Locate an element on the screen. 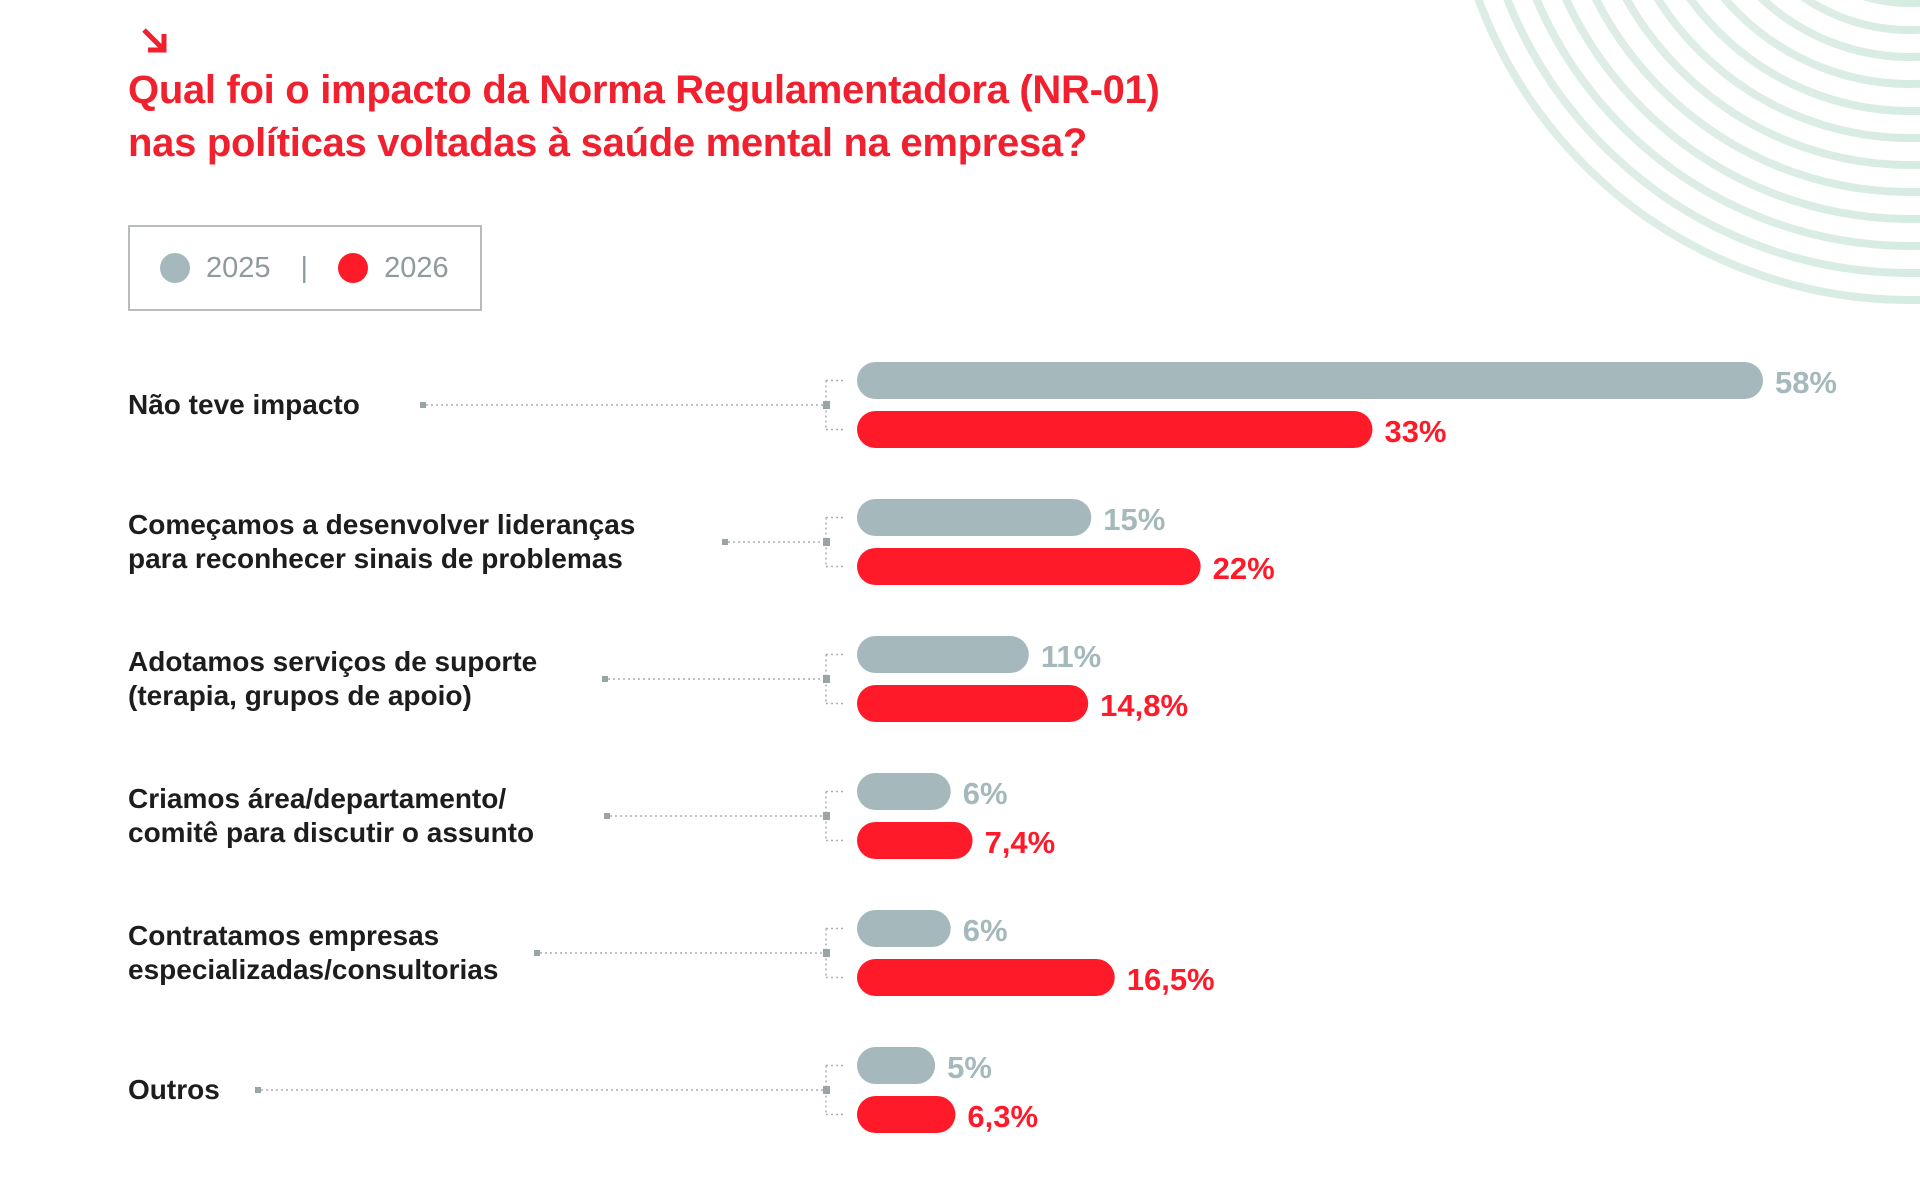 The height and width of the screenshot is (1189, 1920). category-label-line: (terapia, grupos de apoio) is located at coordinates (300, 695).